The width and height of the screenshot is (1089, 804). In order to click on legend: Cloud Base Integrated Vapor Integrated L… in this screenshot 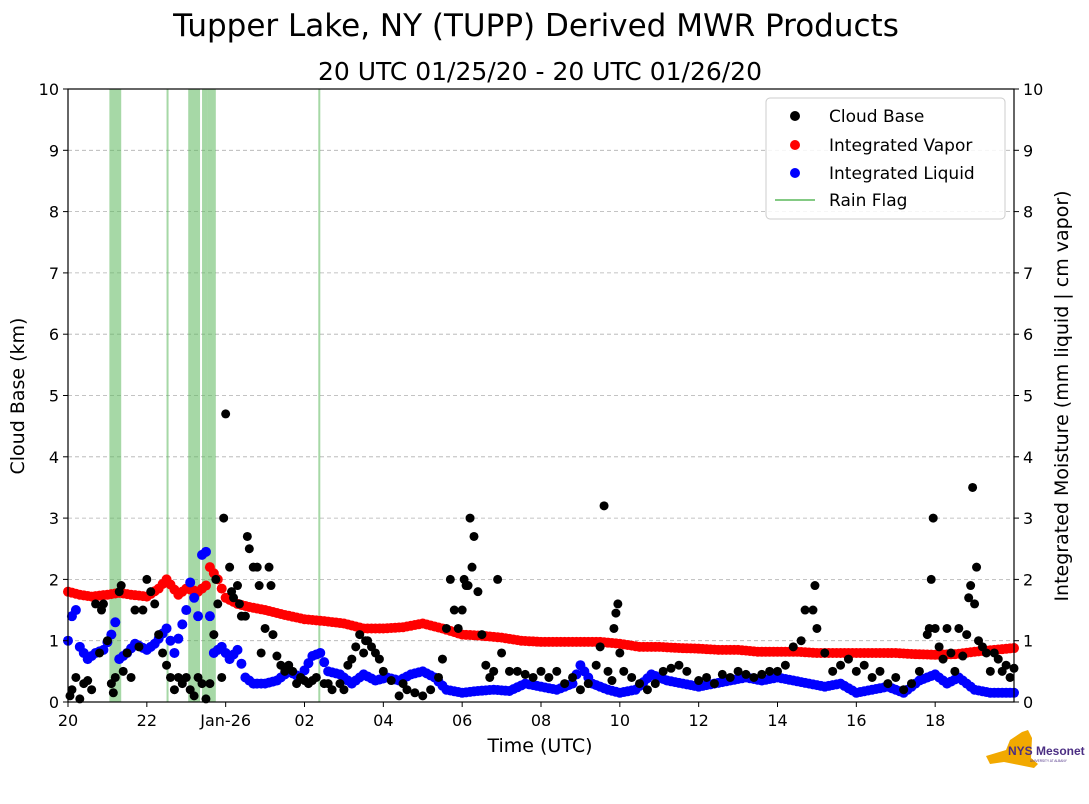, I will do `click(885, 158)`.